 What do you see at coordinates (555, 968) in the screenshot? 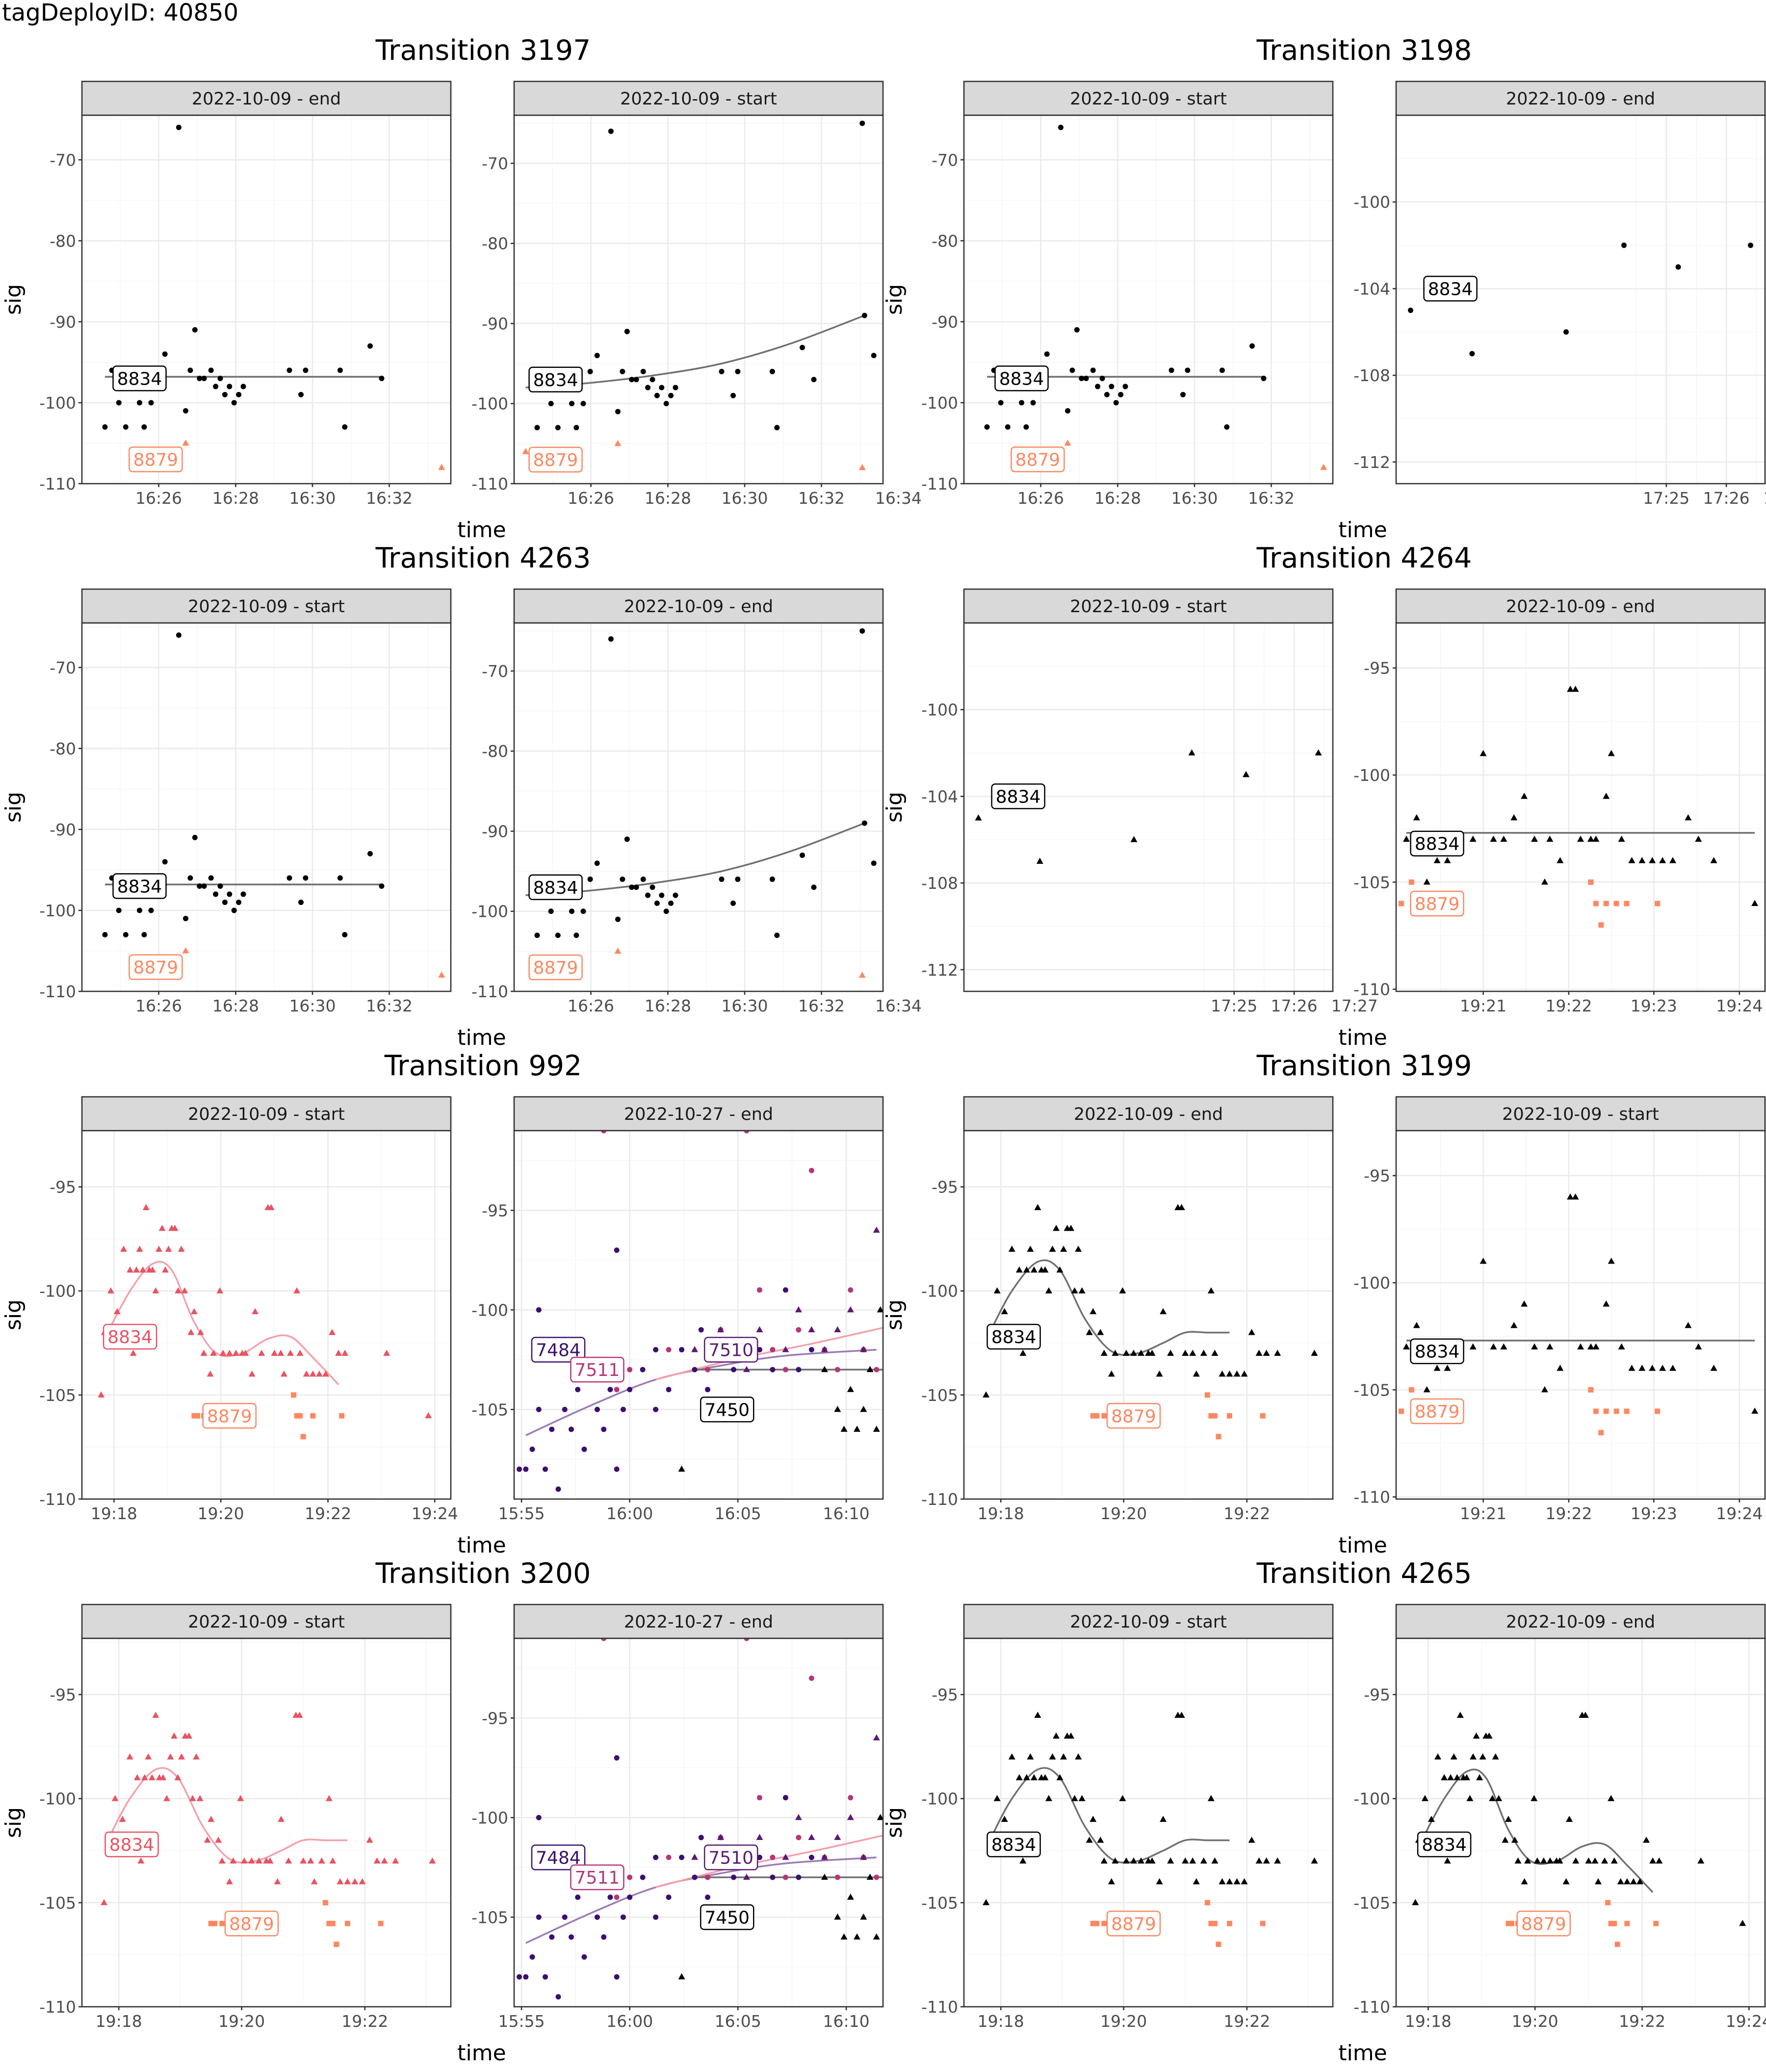
I see `data-label: 8879` at bounding box center [555, 968].